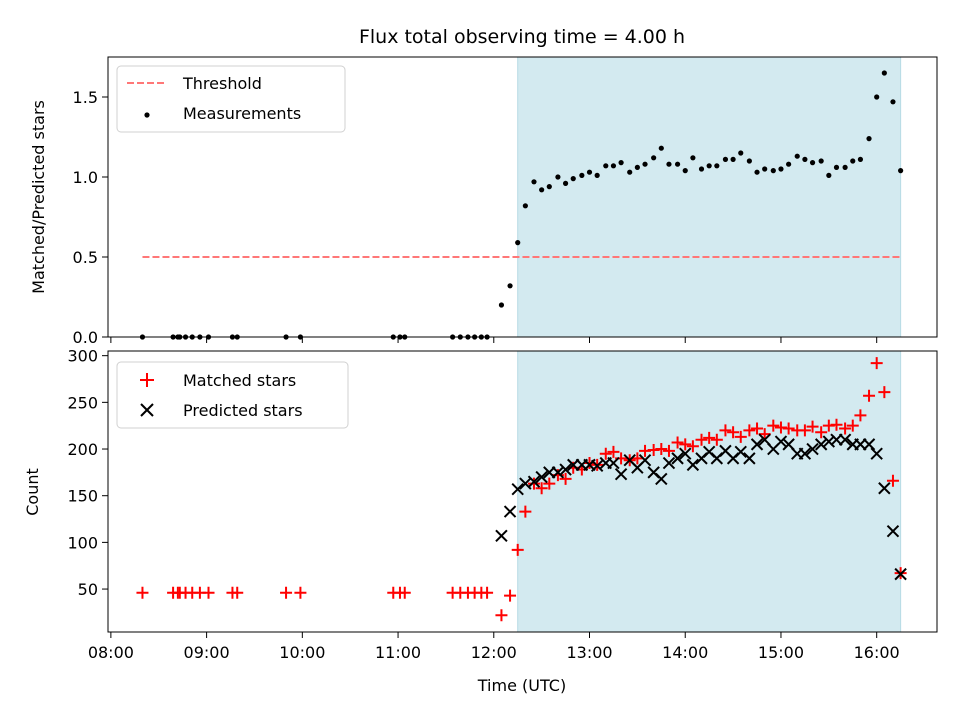 Image resolution: width=960 pixels, height=720 pixels. Describe the element at coordinates (82, 542) in the screenshot. I see `bottom-y-tick-label: 100` at that location.